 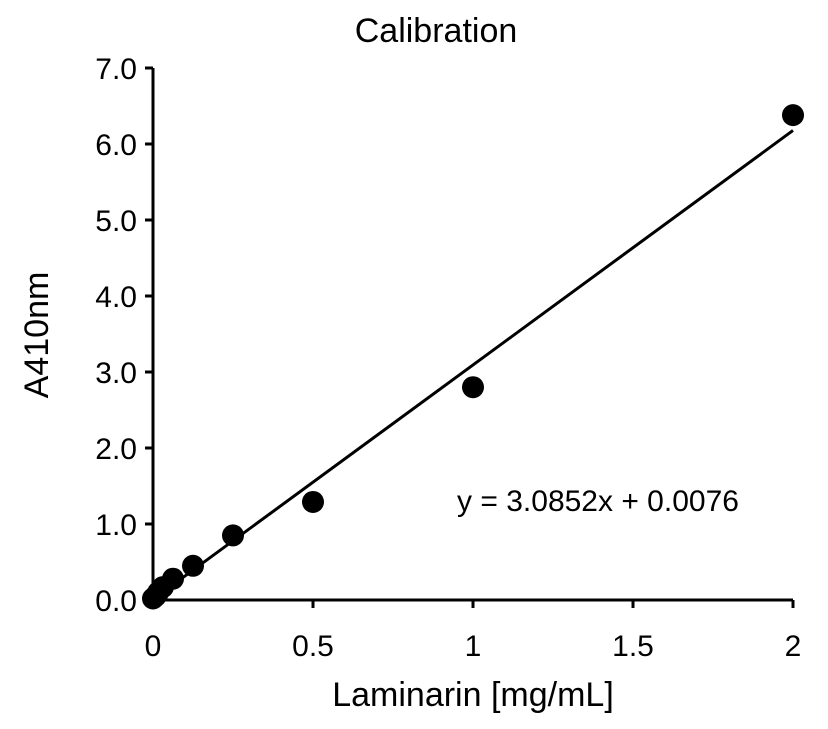 I want to click on x-tick-label: 2, so click(x=793, y=646).